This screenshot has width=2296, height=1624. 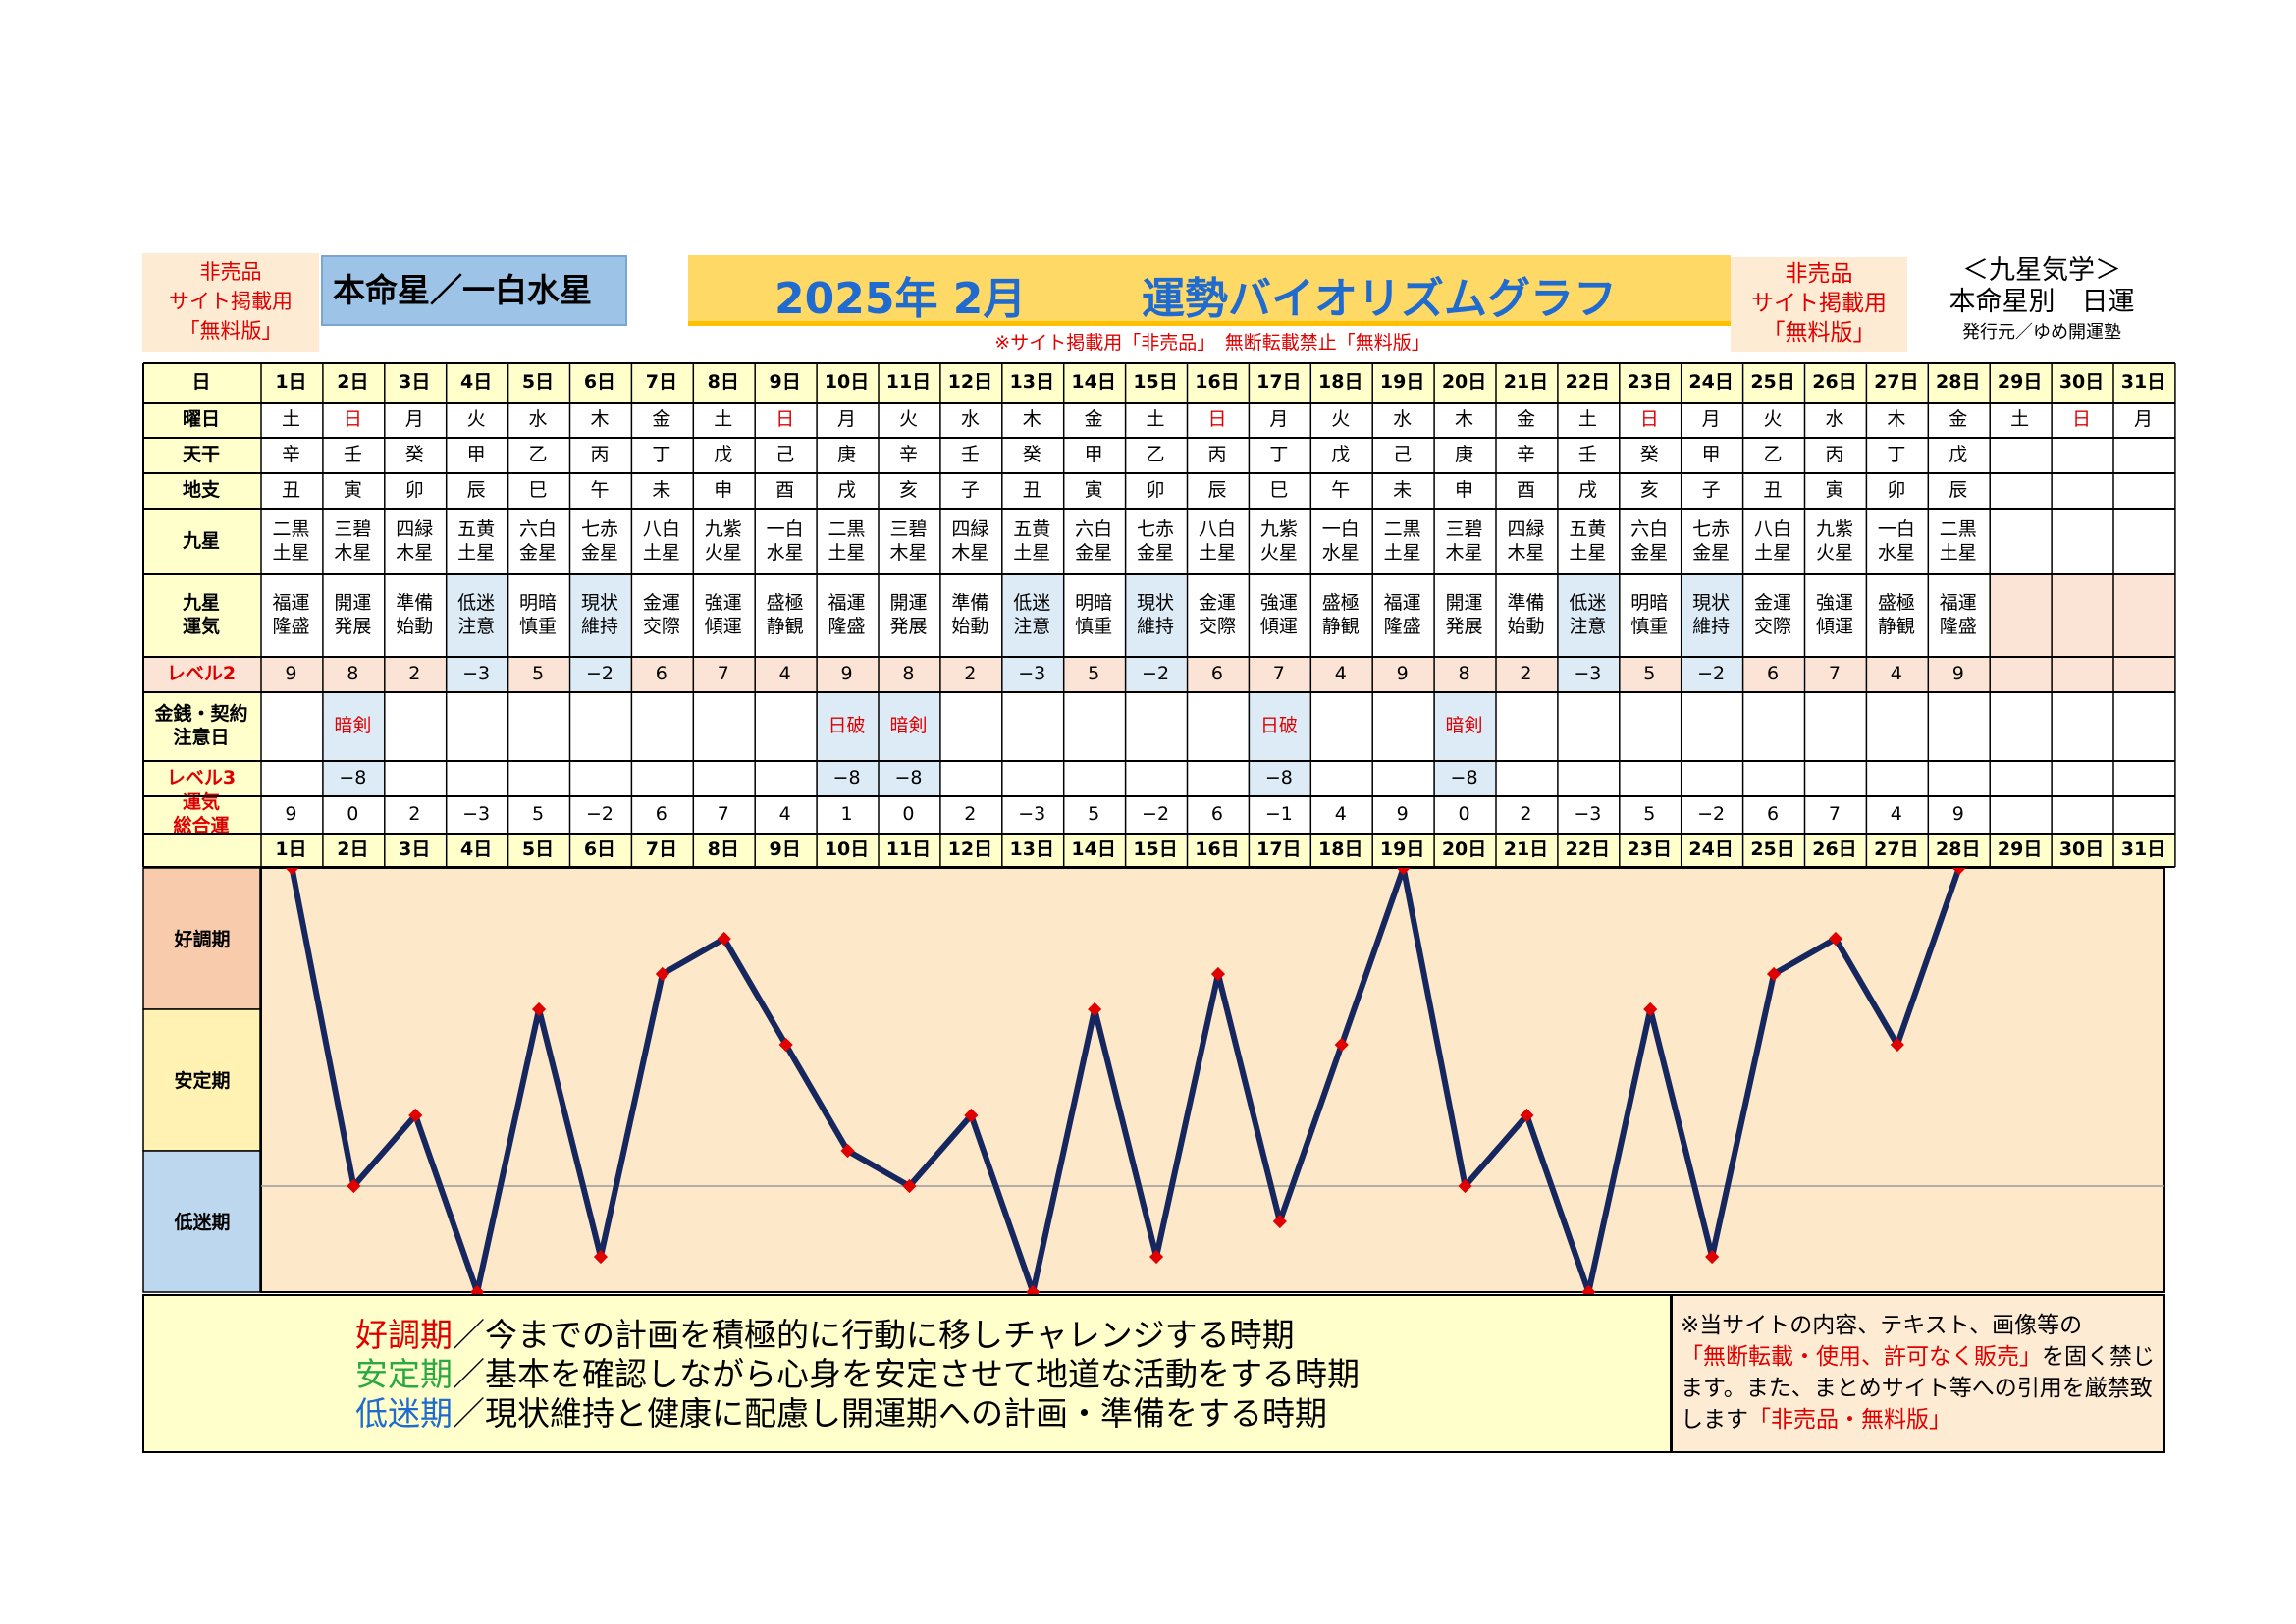 What do you see at coordinates (1212, 342) in the screenshot?
I see `site-notice: ※サイト掲載用「非売品」 無断転載禁止「無料版」` at bounding box center [1212, 342].